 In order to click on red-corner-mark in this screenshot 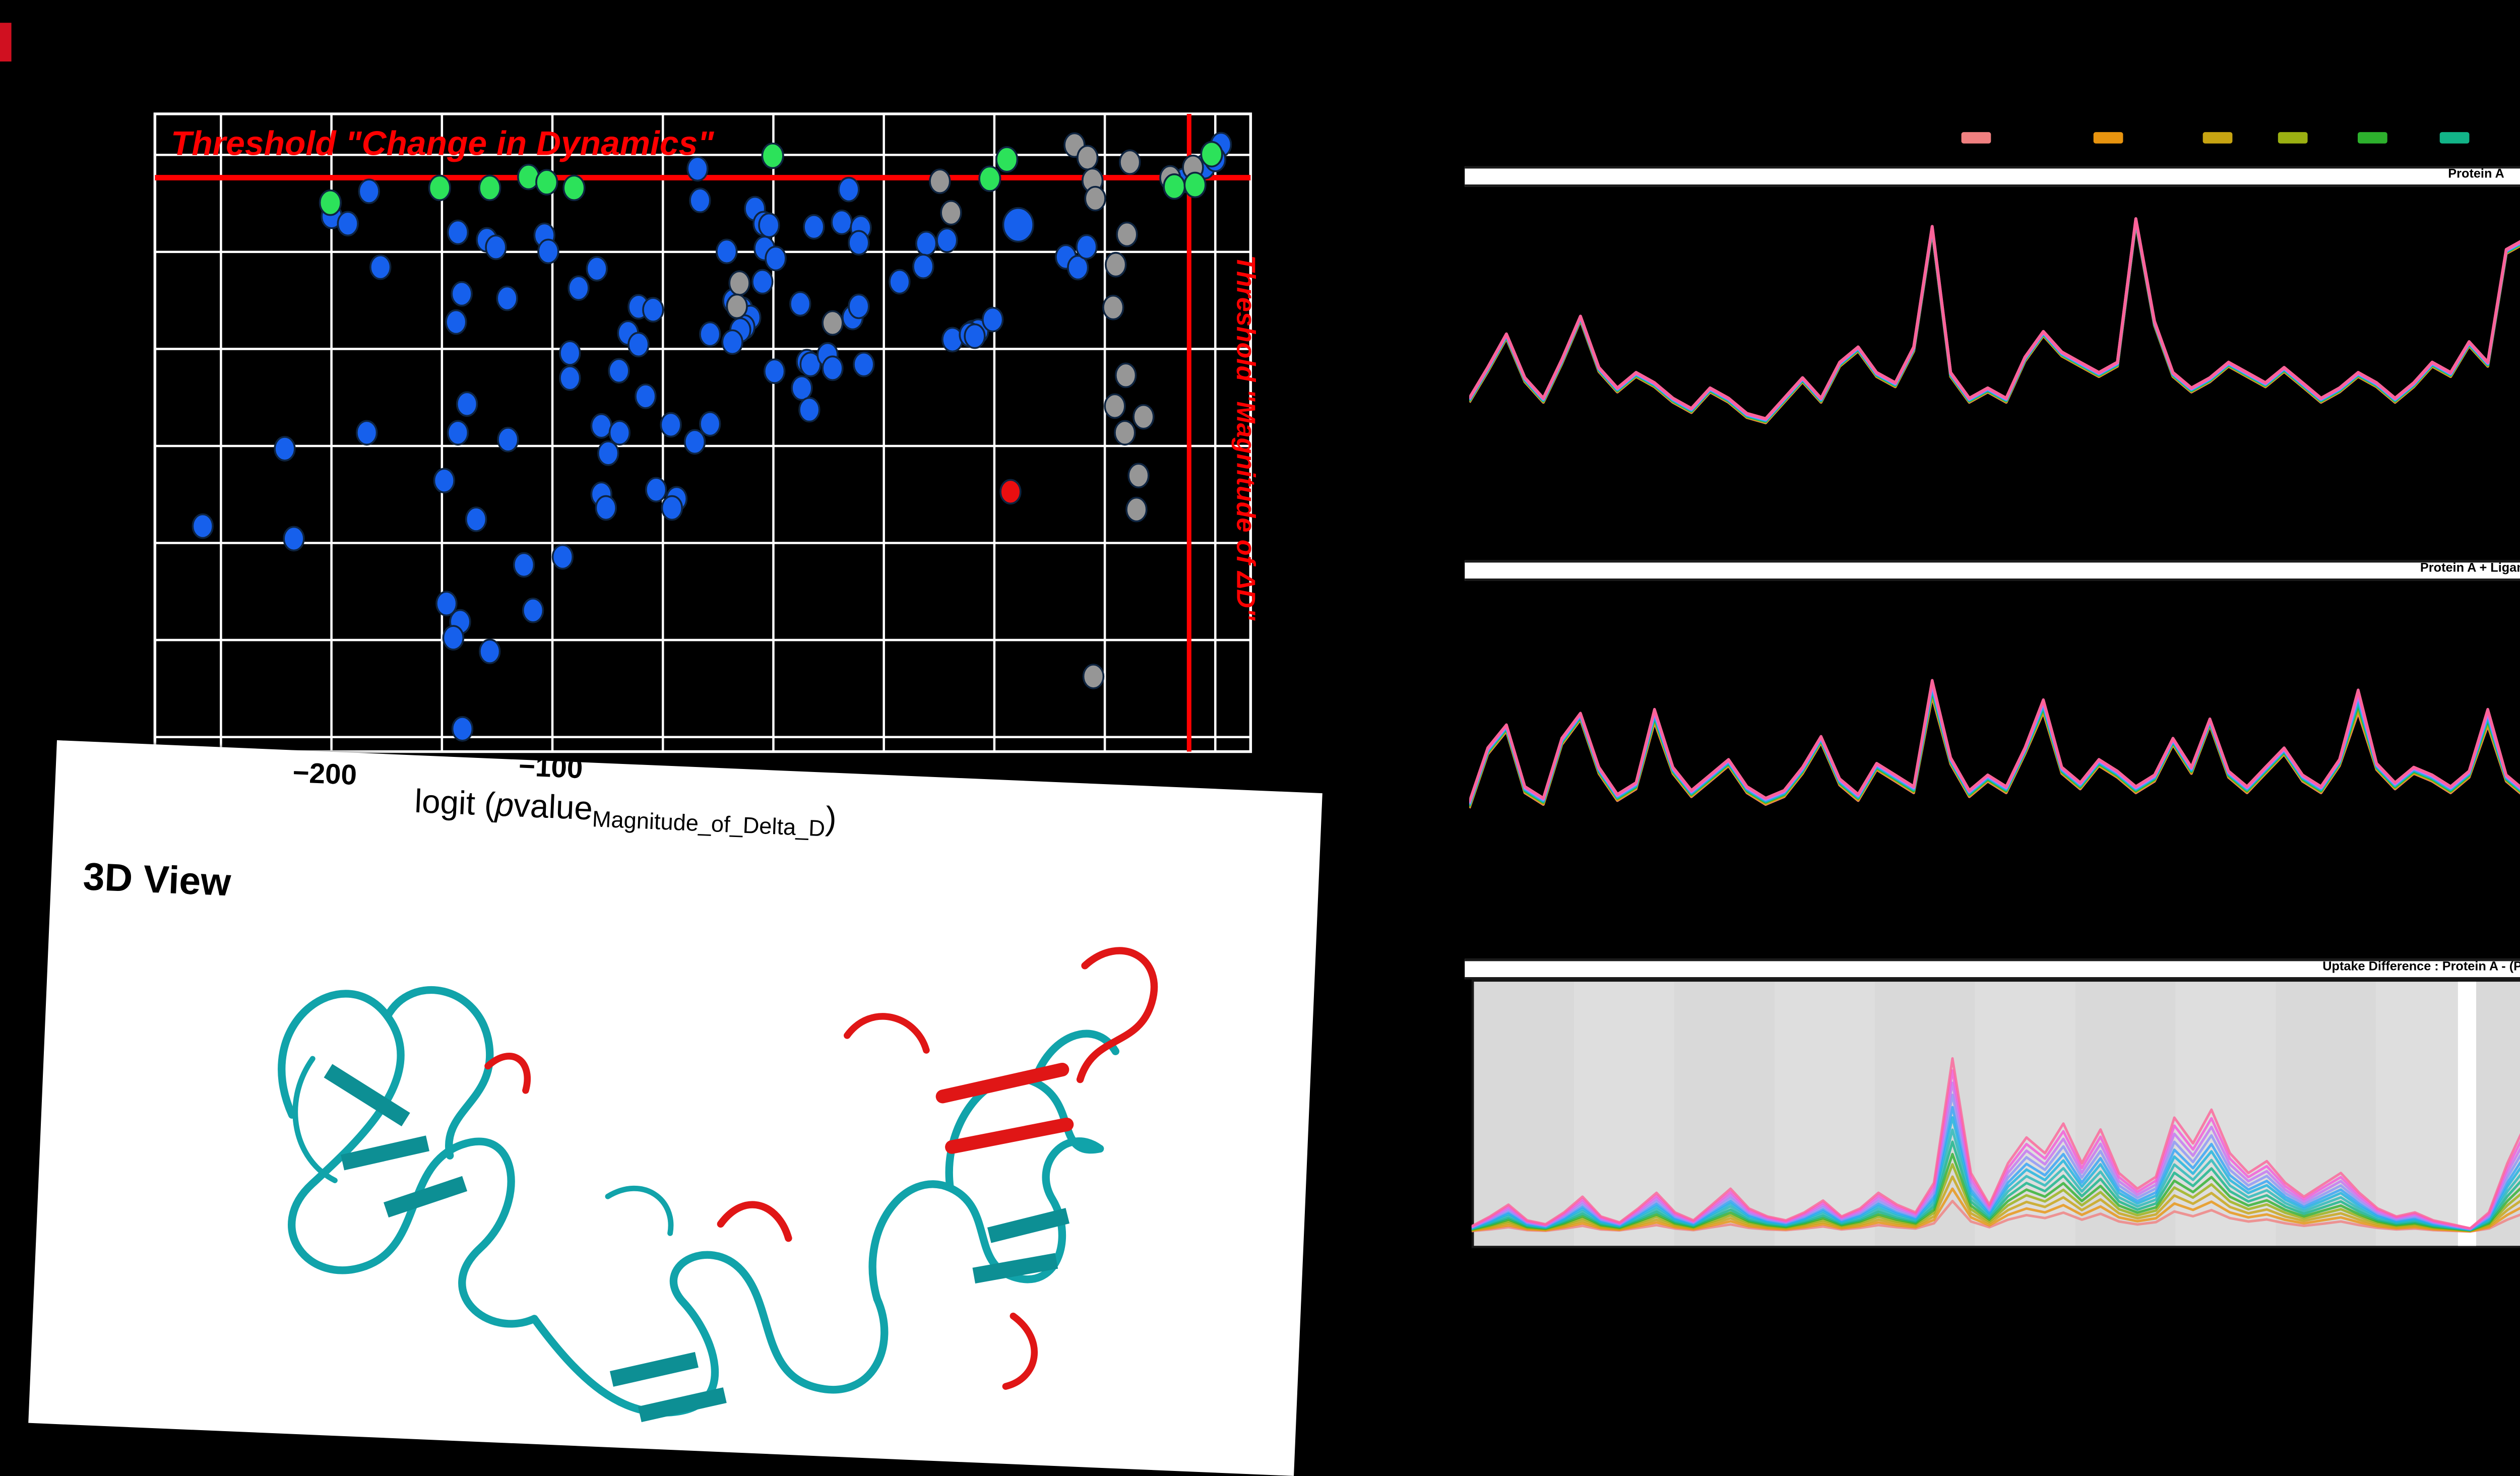, I will do `click(5, 43)`.